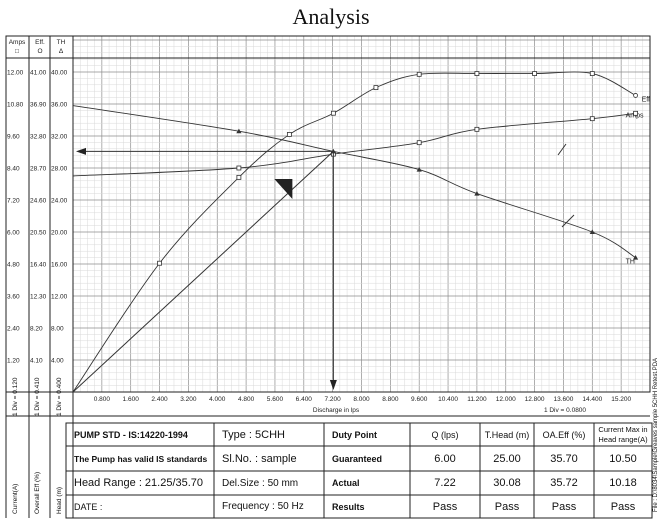 This screenshot has width=662, height=520. What do you see at coordinates (621, 399) in the screenshot?
I see `x-tick-label: 15.200` at bounding box center [621, 399].